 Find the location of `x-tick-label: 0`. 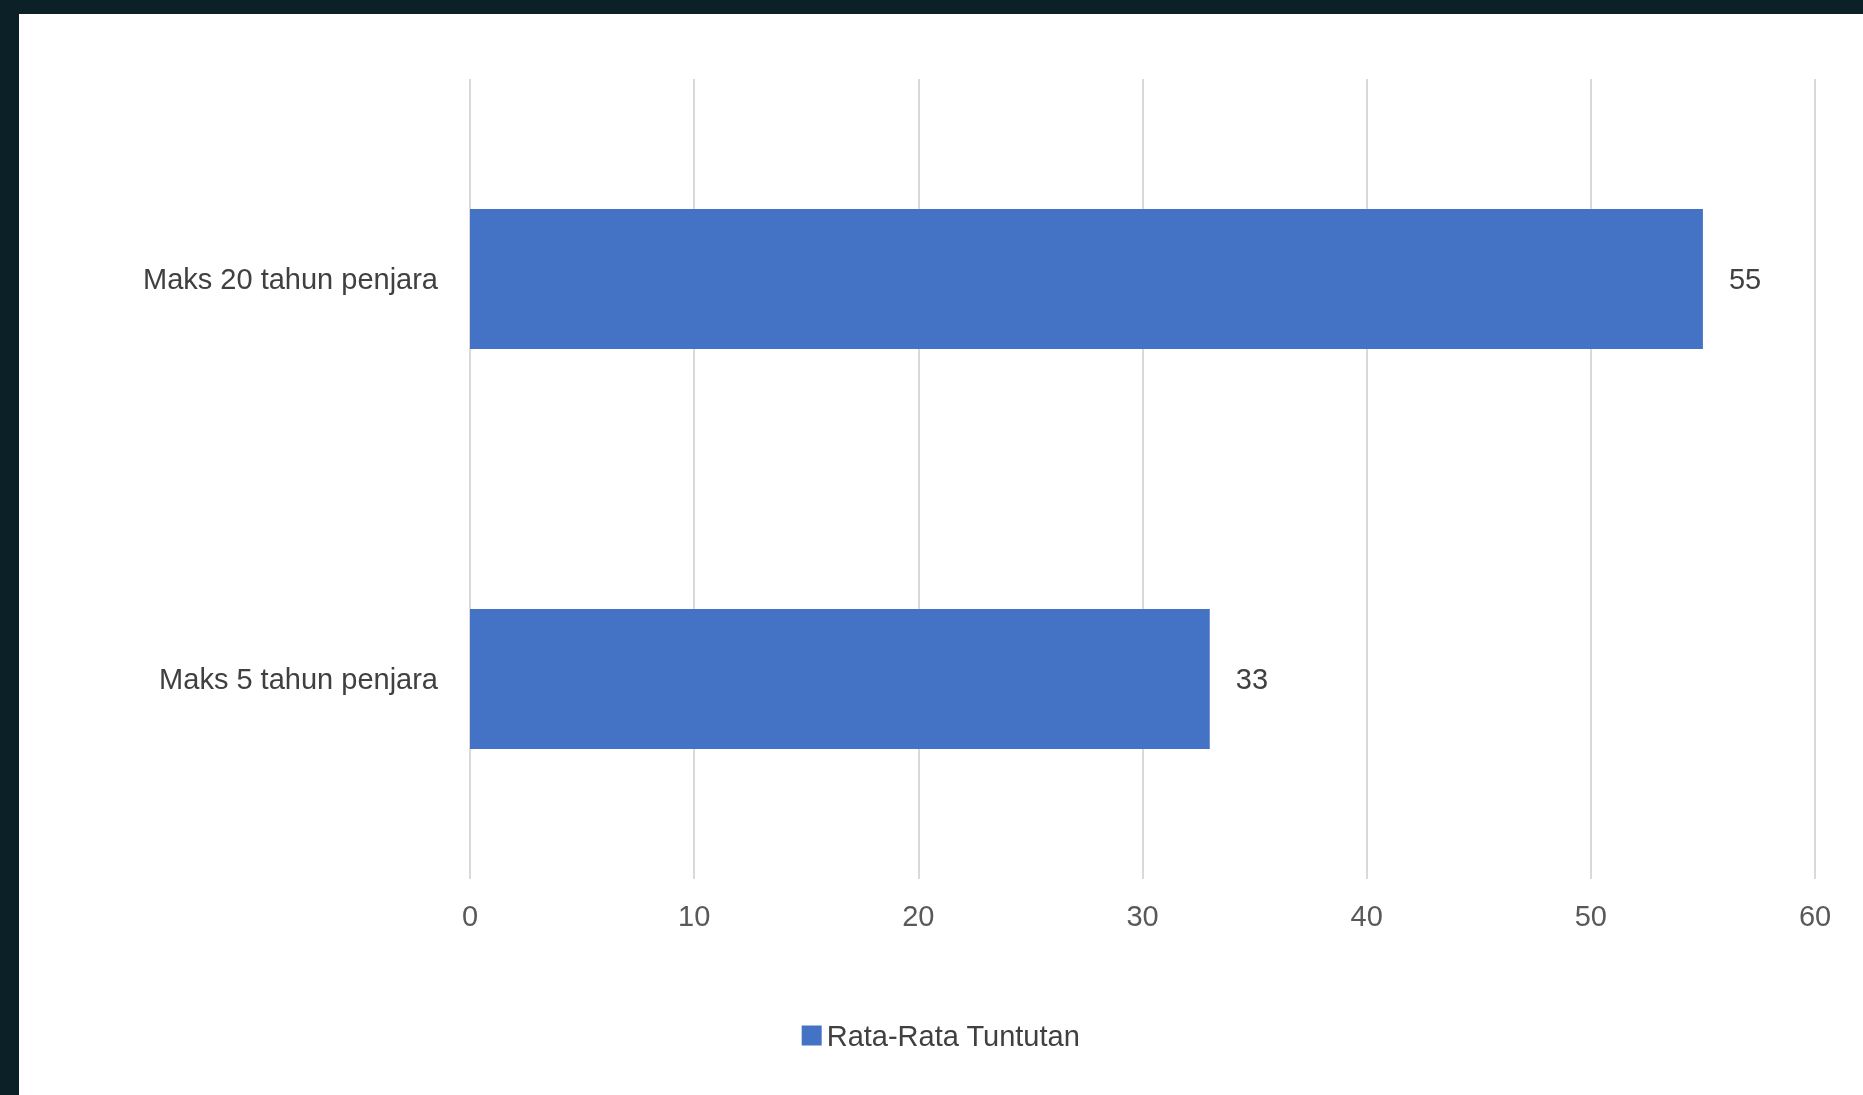

x-tick-label: 0 is located at coordinates (470, 915).